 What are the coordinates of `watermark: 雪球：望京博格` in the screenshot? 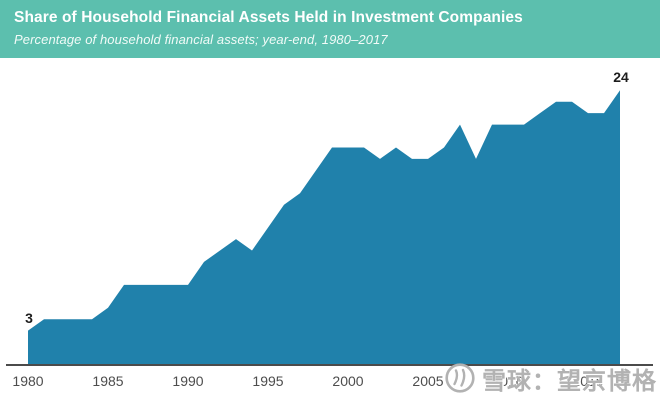 It's located at (550, 378).